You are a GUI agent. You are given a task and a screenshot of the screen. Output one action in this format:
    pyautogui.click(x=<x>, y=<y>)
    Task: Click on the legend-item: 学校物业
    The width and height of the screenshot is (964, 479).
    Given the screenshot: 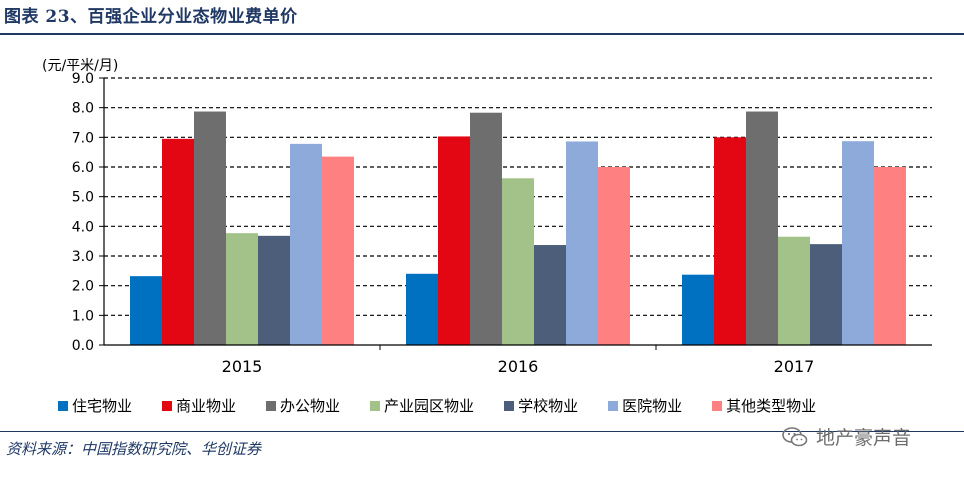 What is the action you would take?
    pyautogui.click(x=541, y=405)
    